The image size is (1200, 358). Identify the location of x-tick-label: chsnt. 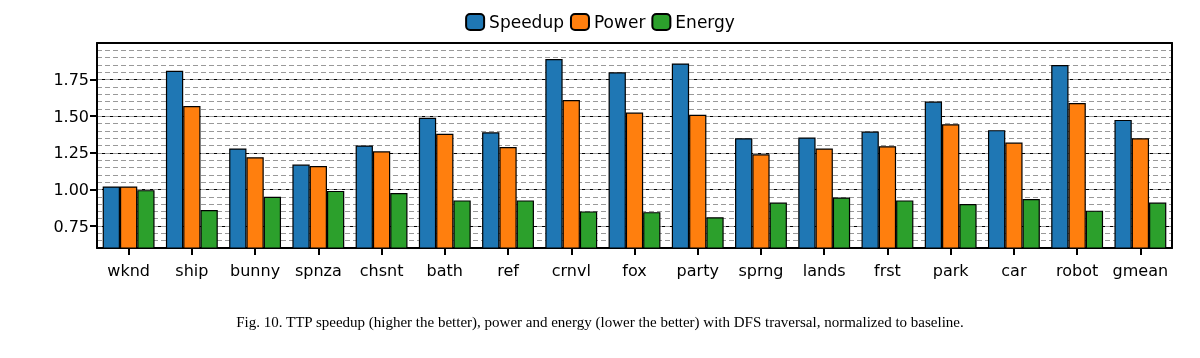
(381, 270).